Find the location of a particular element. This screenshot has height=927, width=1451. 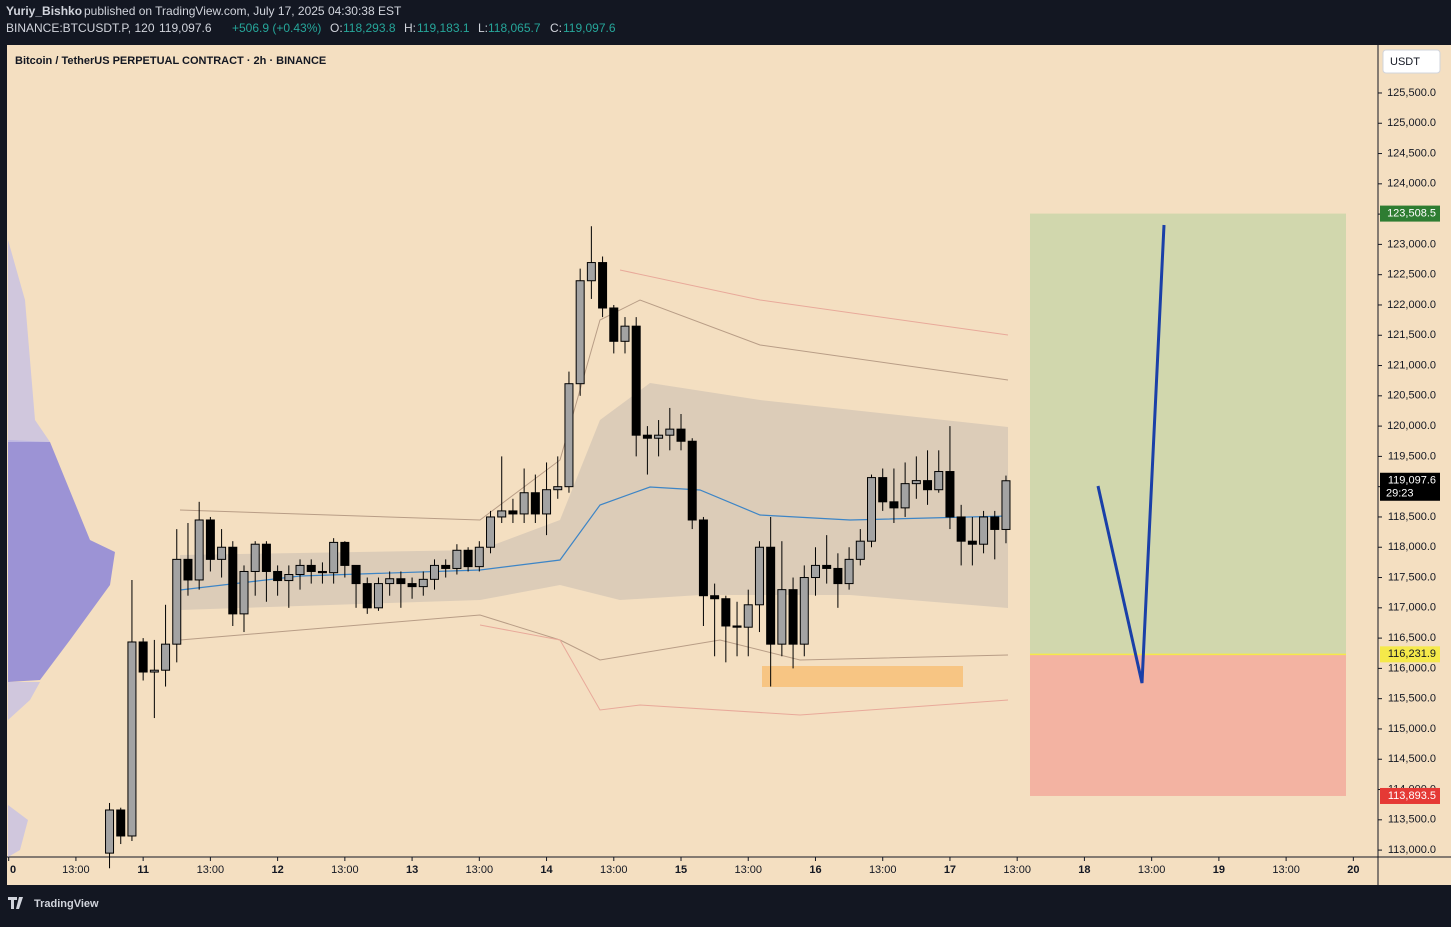

x-tick-label: 18 is located at coordinates (1084, 870).